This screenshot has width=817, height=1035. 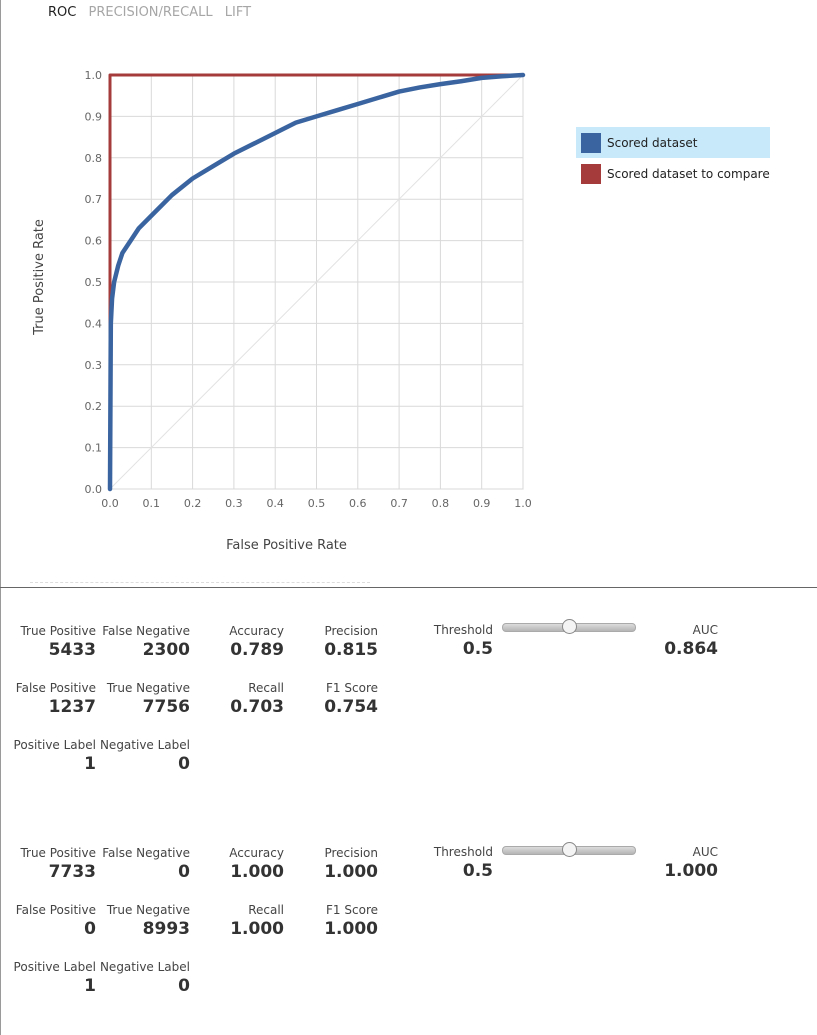 I want to click on metric-accuracy: Accuracy 0.789, so click(x=256, y=642).